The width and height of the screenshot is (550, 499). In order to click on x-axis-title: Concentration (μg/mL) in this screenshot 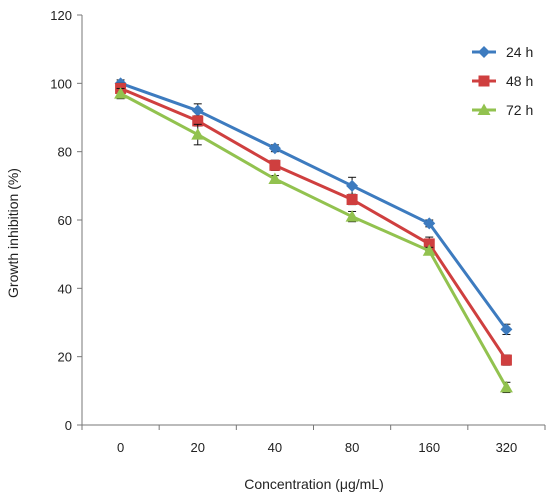, I will do `click(314, 484)`.